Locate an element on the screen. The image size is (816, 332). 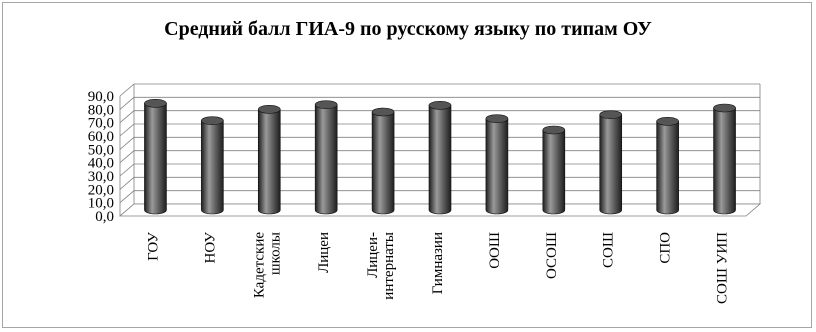
y-tick-label: 0,0 is located at coordinates (104, 217).